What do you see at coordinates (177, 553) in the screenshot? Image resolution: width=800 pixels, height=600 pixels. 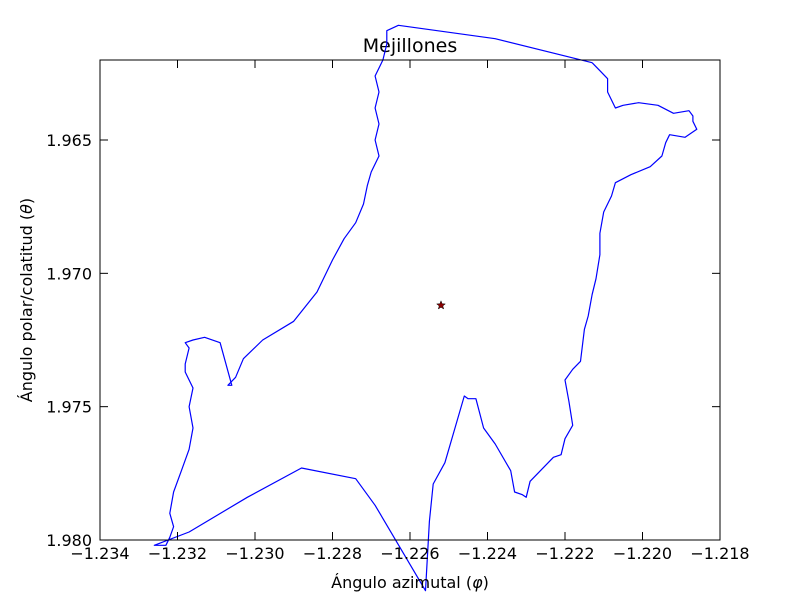 I see `x-tick-label: −1.232` at bounding box center [177, 553].